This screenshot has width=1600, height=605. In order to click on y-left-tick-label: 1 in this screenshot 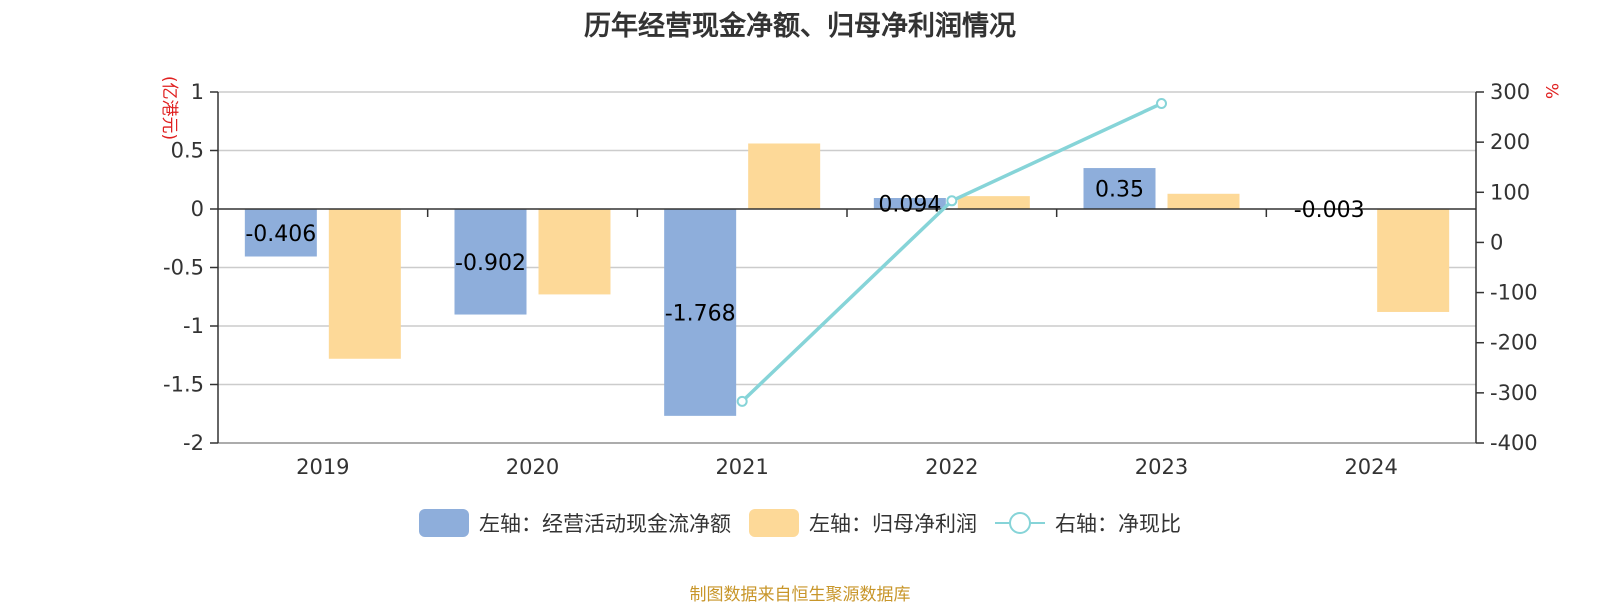, I will do `click(197, 92)`.